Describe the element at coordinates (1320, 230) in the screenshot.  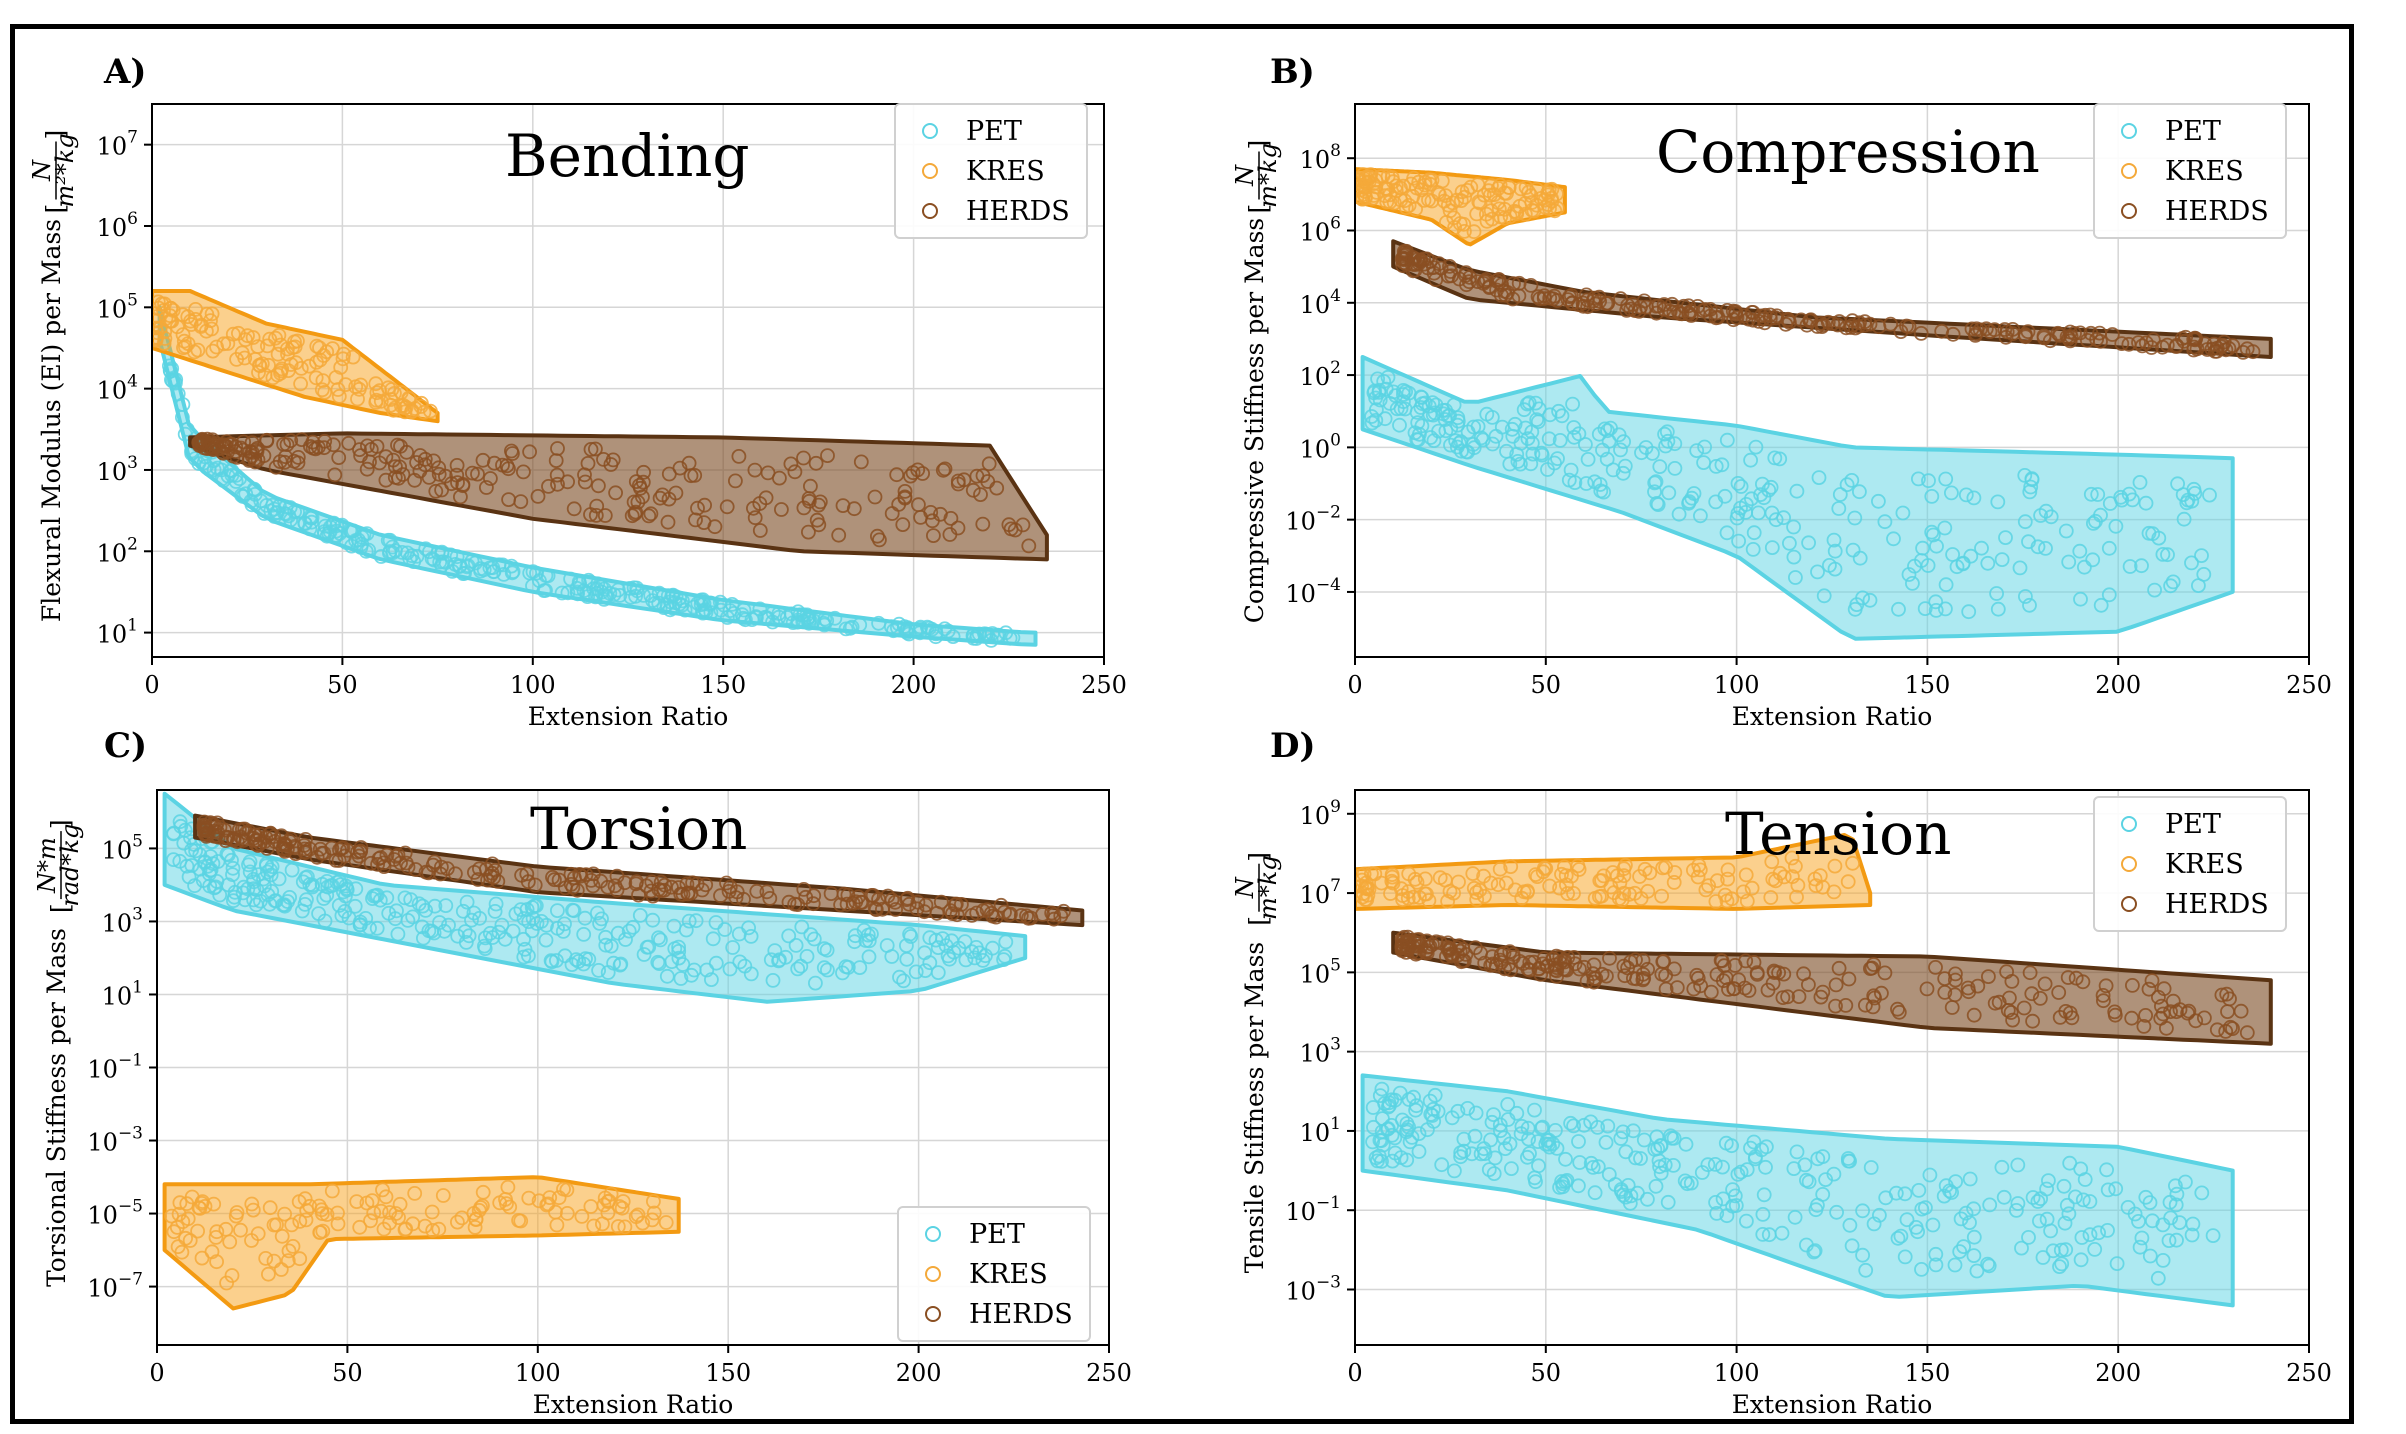
I see `y-tick-label: 106` at that location.